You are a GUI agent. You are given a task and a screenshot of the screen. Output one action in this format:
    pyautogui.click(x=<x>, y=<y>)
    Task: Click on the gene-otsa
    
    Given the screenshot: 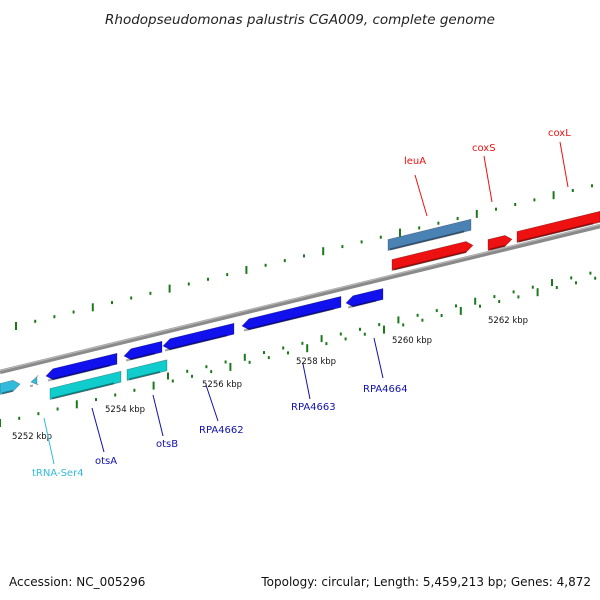 What is the action you would take?
    pyautogui.click(x=85, y=385)
    